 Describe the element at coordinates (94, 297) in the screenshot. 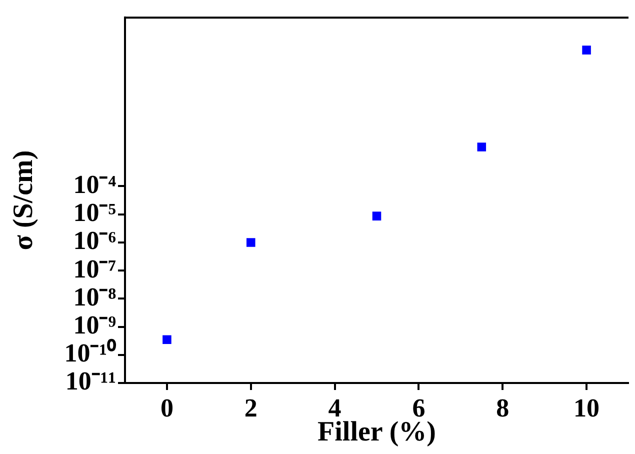

I see `y-tick-label: 10⁻⁸` at that location.